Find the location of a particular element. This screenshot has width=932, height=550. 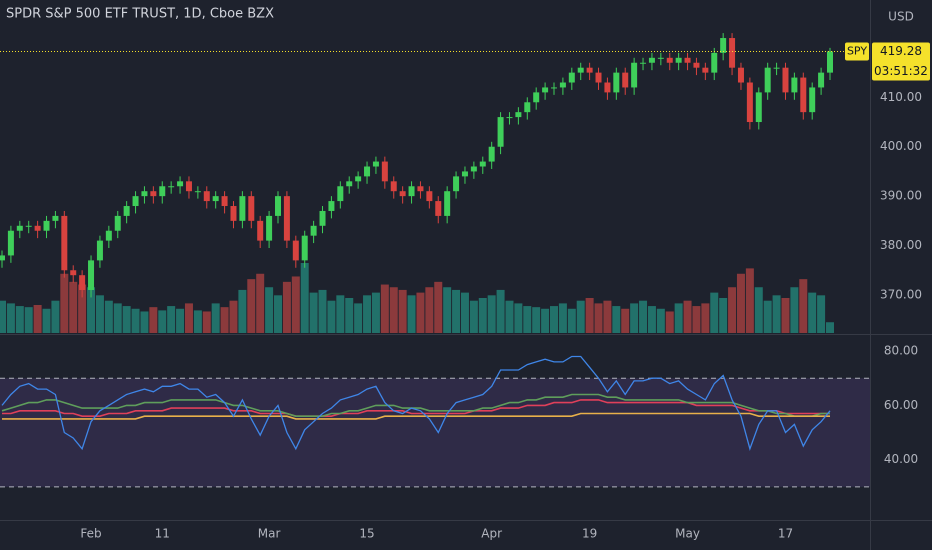

price-tick-label: 380.00 is located at coordinates (901, 245).